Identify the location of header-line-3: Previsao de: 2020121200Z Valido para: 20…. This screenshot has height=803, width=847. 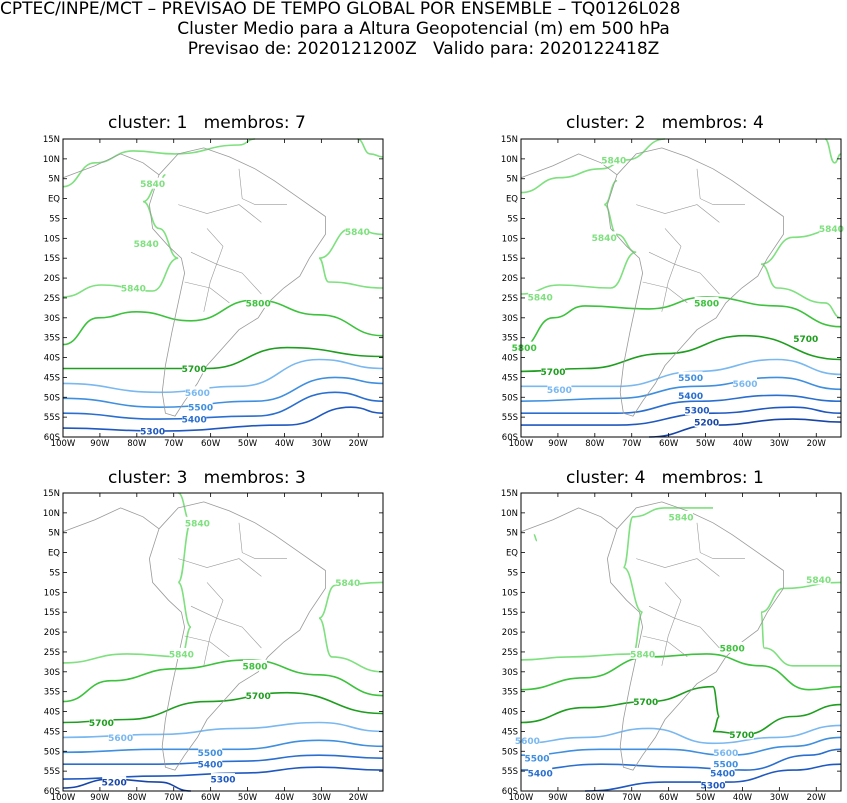
(423, 49).